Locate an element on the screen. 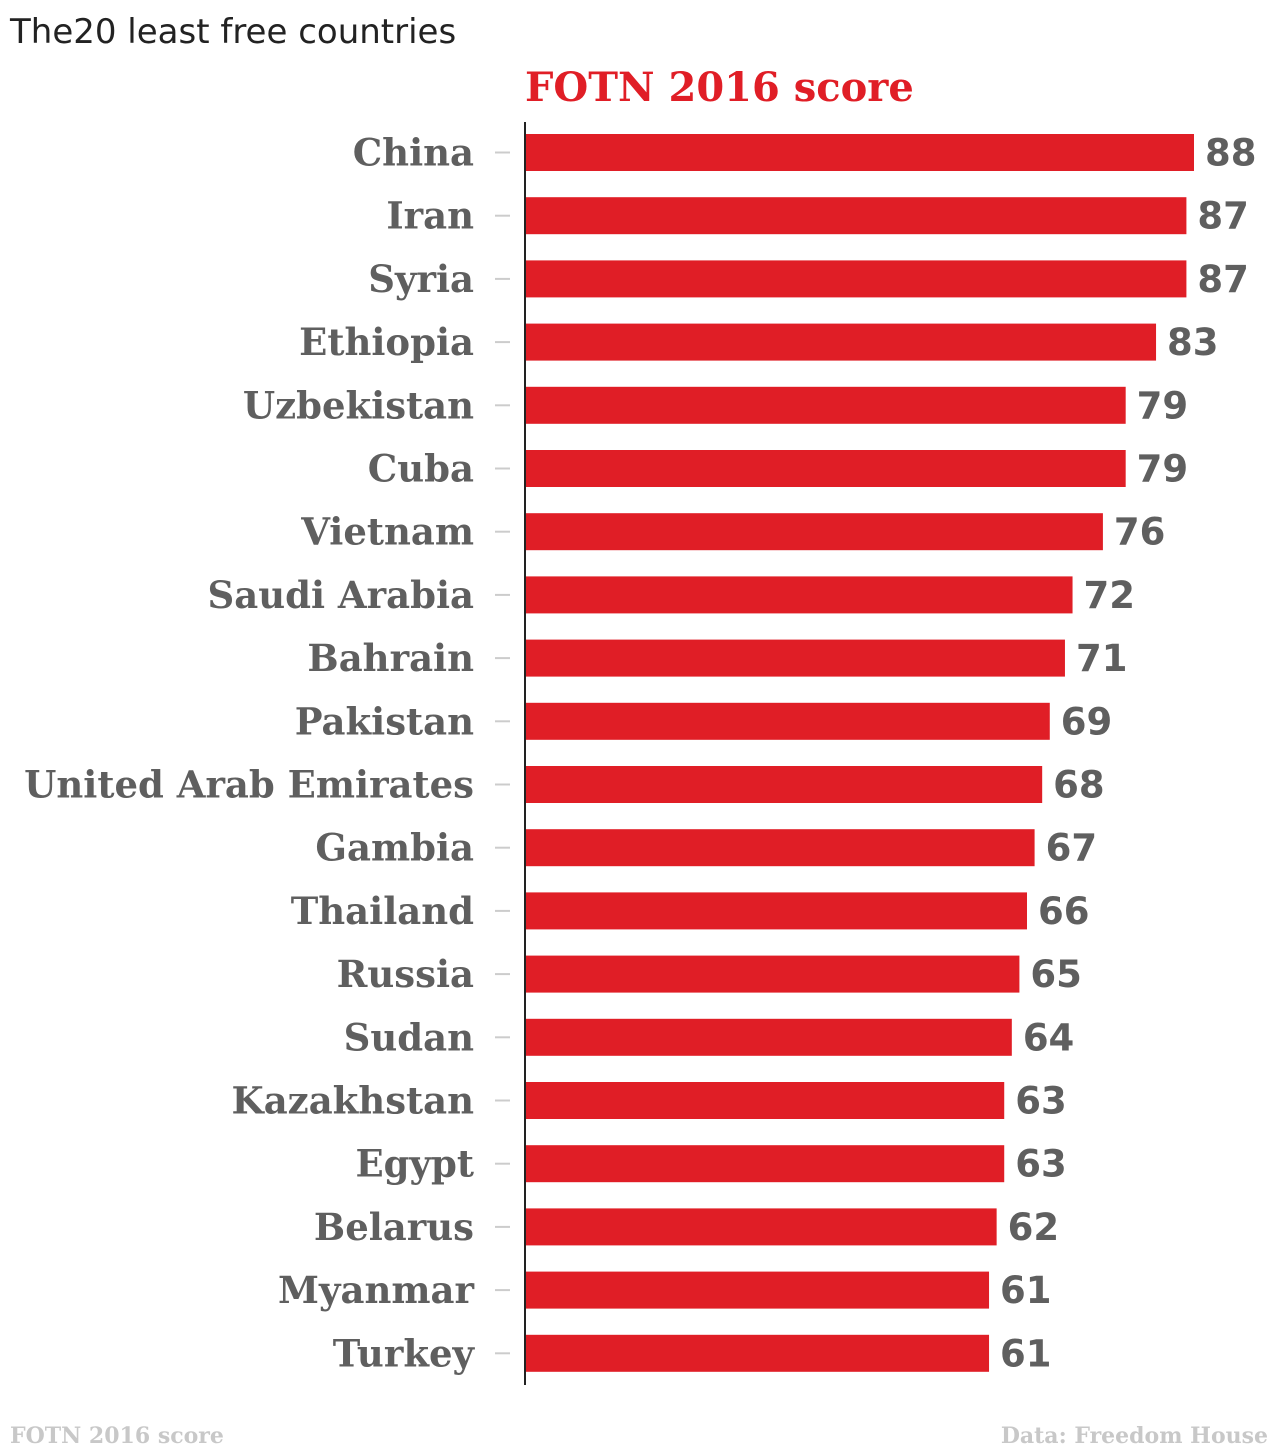  category-label: Egypt is located at coordinates (414, 1164).